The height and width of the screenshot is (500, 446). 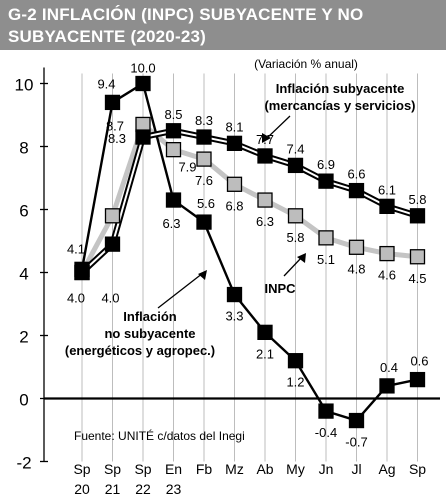 I want to click on data-label-no-subyacente: 10.0, so click(x=142, y=68).